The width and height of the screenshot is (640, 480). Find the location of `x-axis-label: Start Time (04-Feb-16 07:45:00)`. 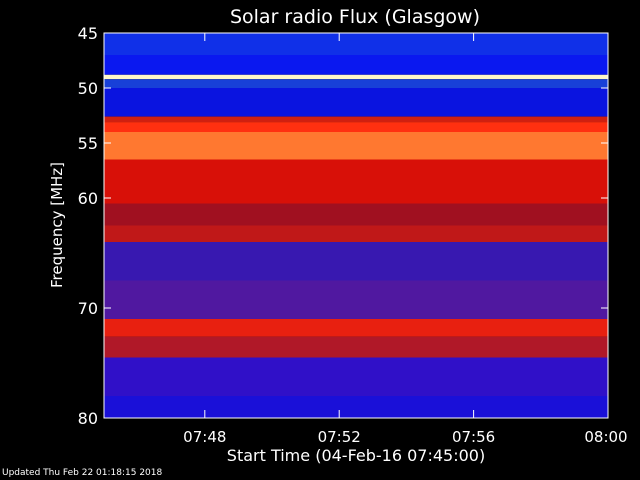

x-axis-label: Start Time (04-Feb-16 07:45:00) is located at coordinates (356, 455).